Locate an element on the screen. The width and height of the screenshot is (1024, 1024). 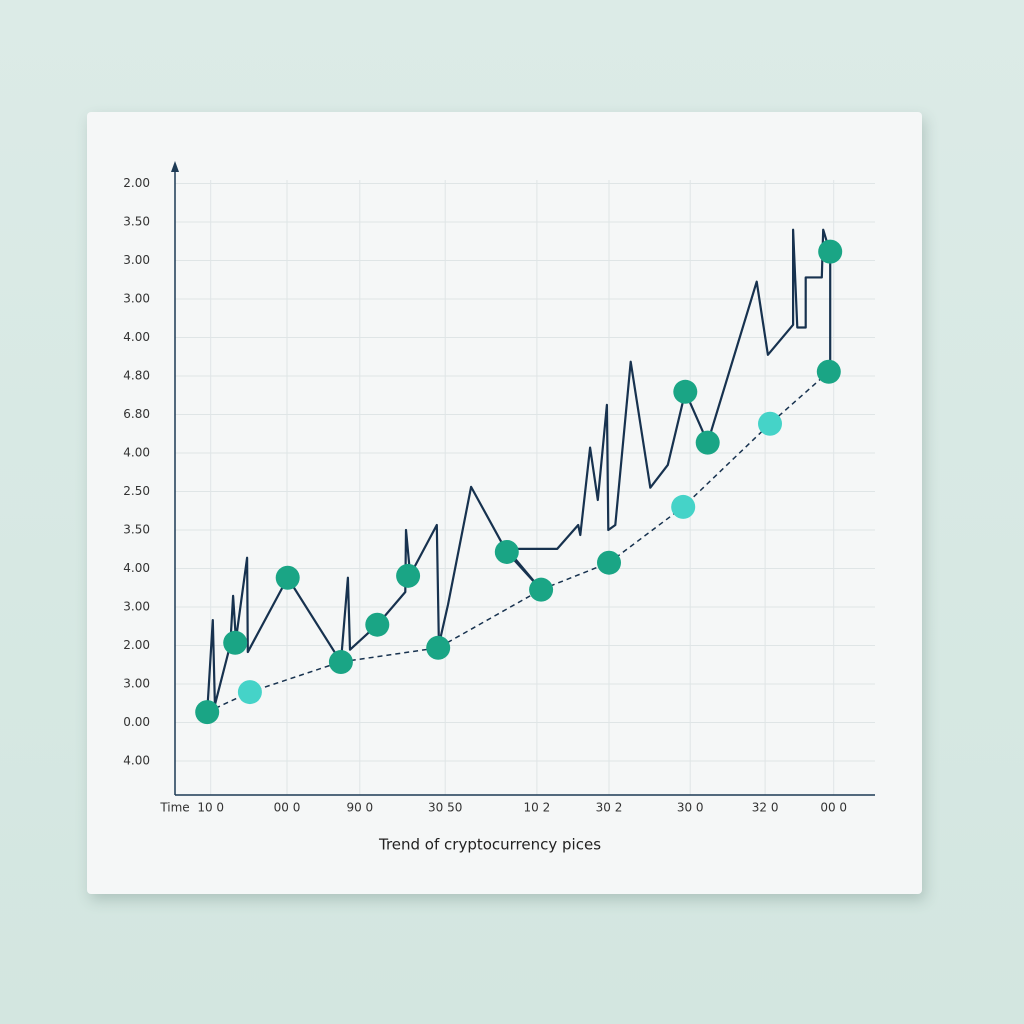
x-tick-label: 10 0 is located at coordinates (210, 808).